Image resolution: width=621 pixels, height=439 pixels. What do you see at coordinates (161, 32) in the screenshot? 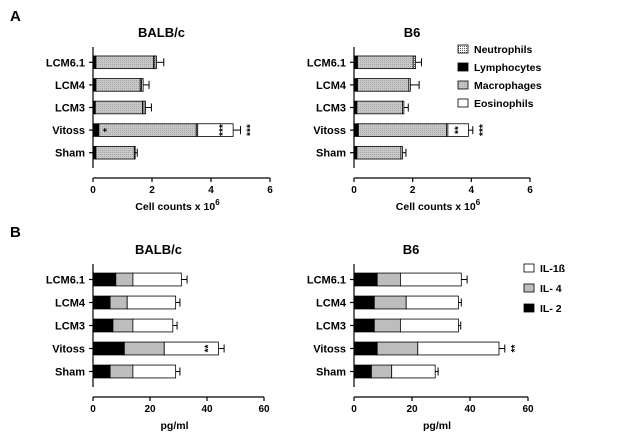
I see `chart-title: BALB/c` at bounding box center [161, 32].